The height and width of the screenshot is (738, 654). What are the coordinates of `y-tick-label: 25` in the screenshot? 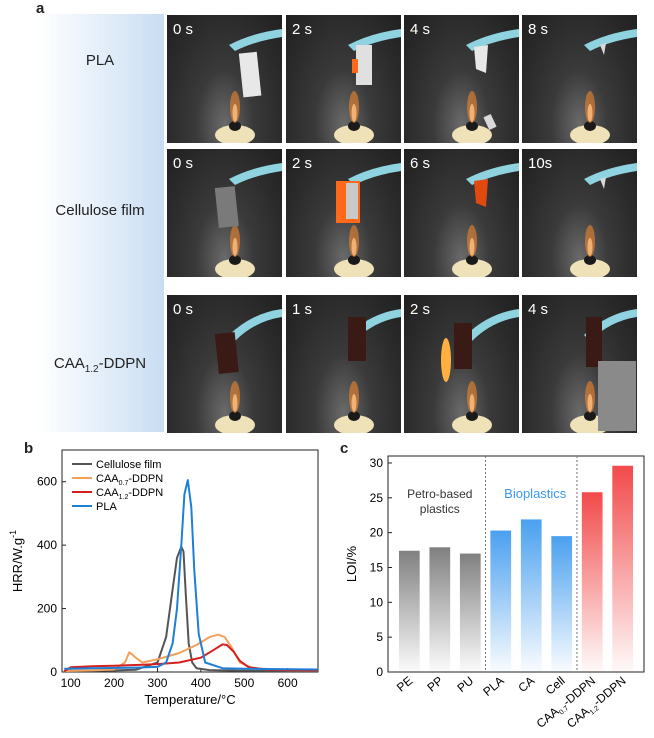 It's located at (377, 498).